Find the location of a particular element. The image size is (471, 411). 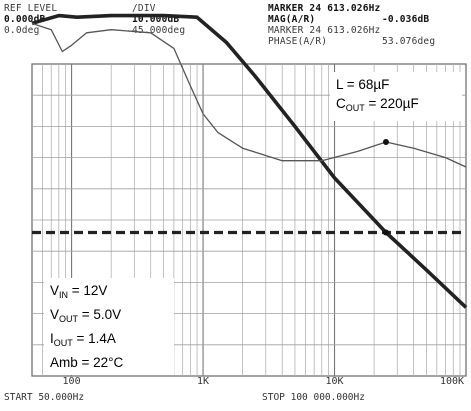

cout-prefix: C is located at coordinates (341, 103).